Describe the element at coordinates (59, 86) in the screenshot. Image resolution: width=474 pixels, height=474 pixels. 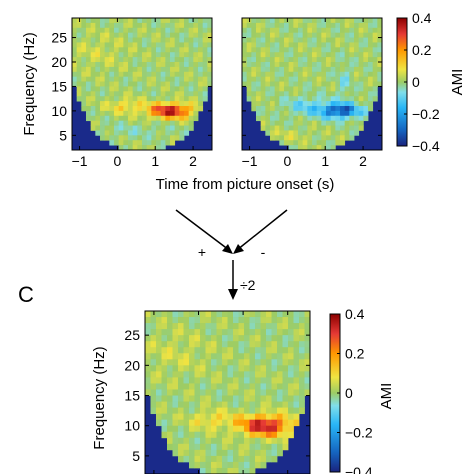
I see `y-tick-label: 15` at that location.